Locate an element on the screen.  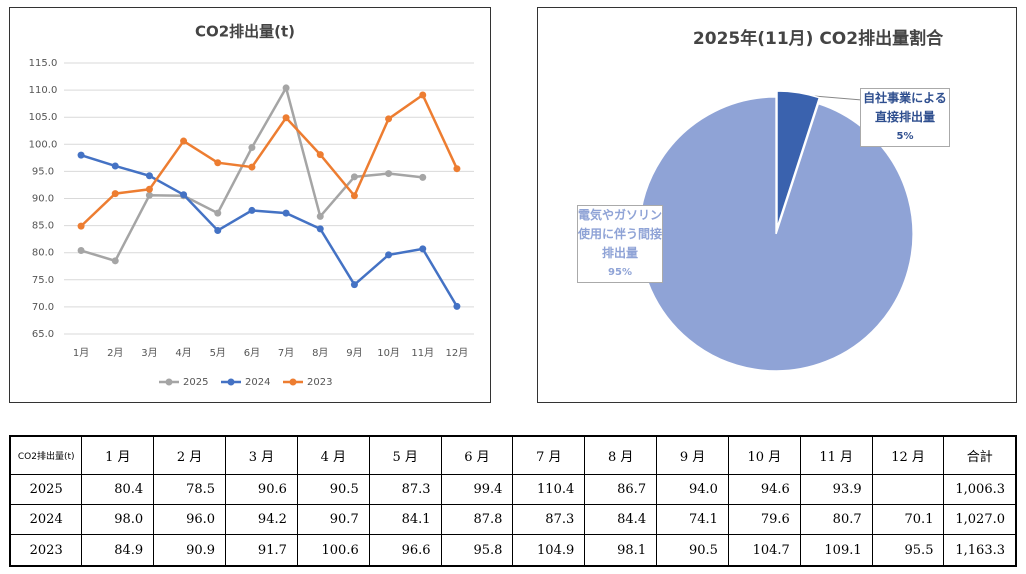
empty-cell is located at coordinates (908, 490).